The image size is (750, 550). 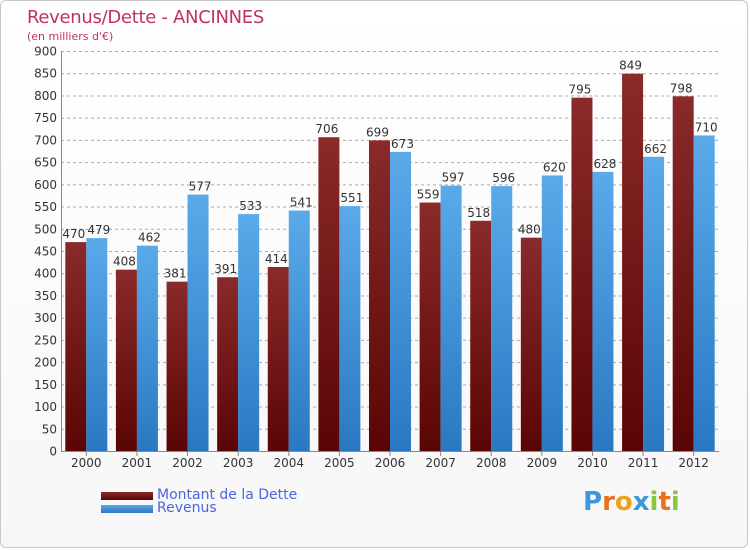 I want to click on x-tick-label: 2011, so click(x=643, y=463).